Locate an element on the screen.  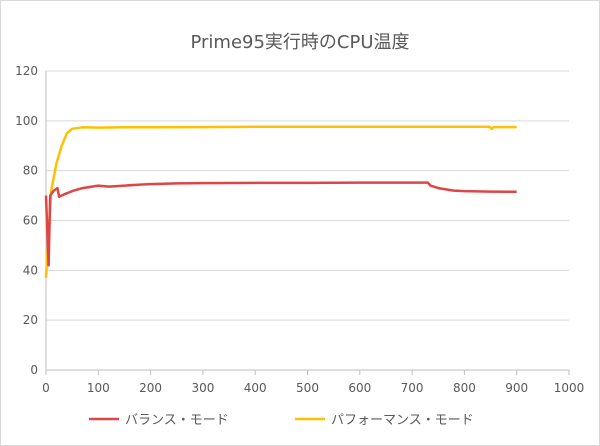
legend-label-balance: バランス・モード is located at coordinates (177, 420).